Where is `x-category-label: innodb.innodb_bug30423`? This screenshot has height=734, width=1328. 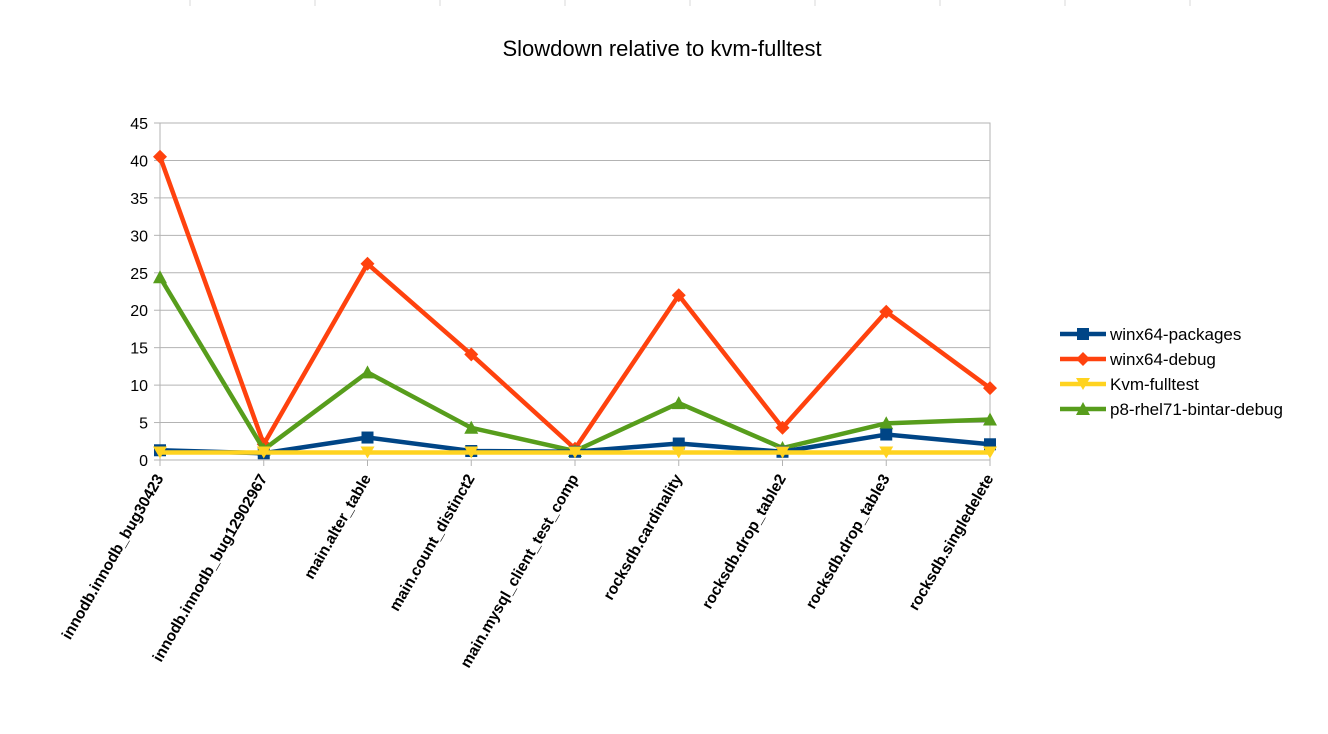
x-category-label: innodb.innodb_bug30423 is located at coordinates (113, 556).